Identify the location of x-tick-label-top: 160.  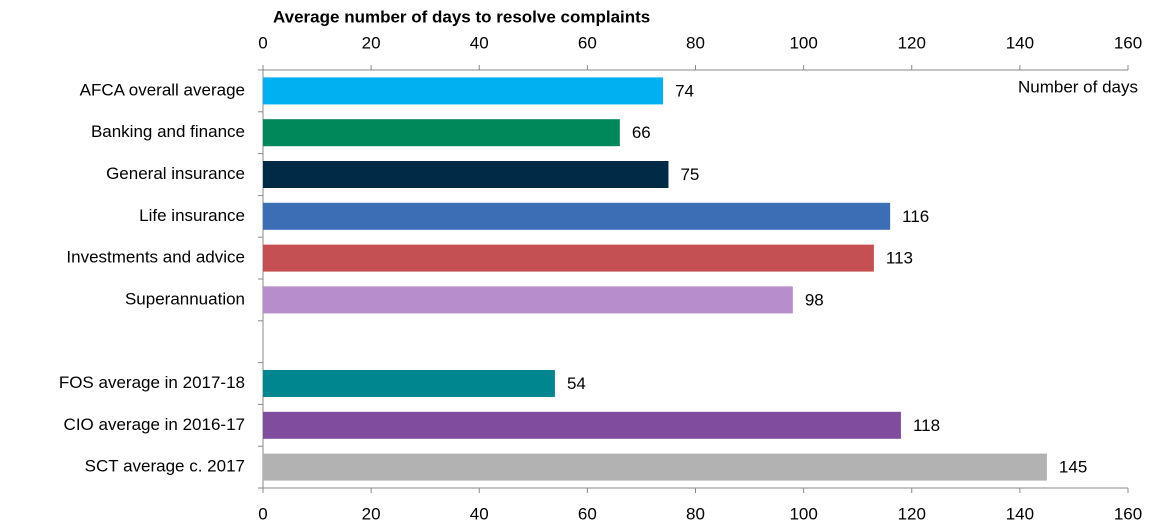
(1128, 42).